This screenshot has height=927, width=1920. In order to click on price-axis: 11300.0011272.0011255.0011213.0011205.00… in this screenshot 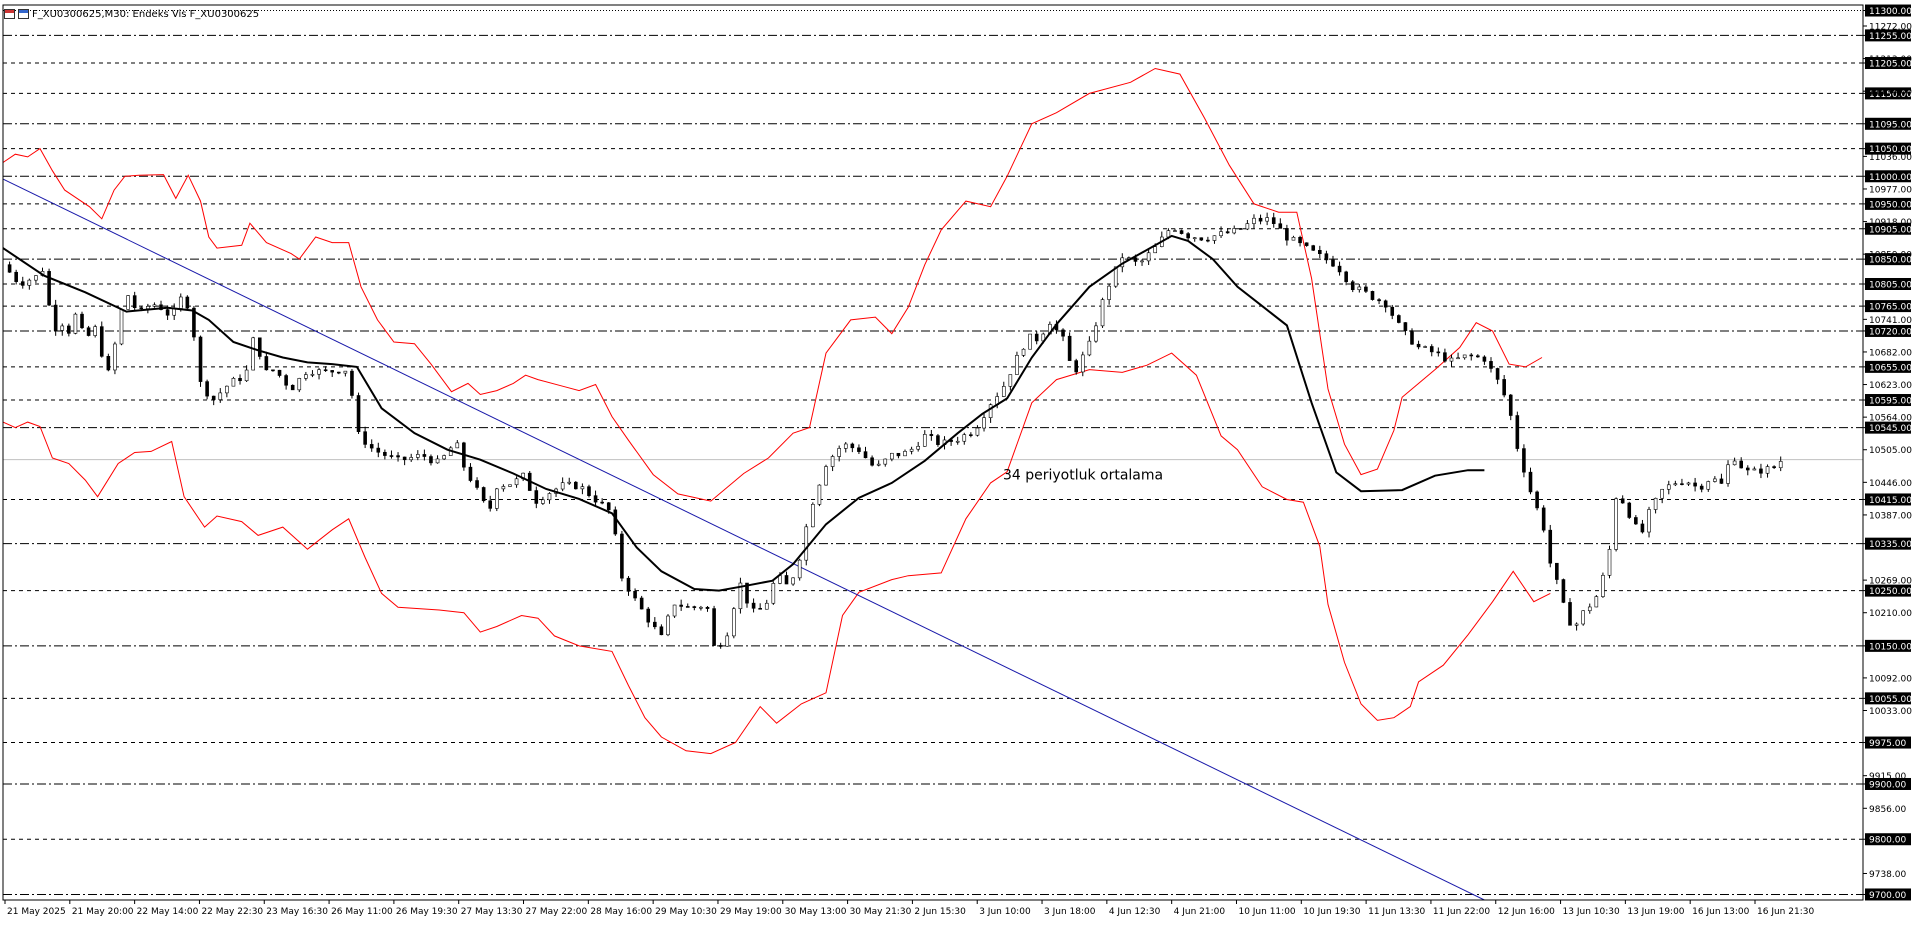, I will do `click(1887, 452)`.